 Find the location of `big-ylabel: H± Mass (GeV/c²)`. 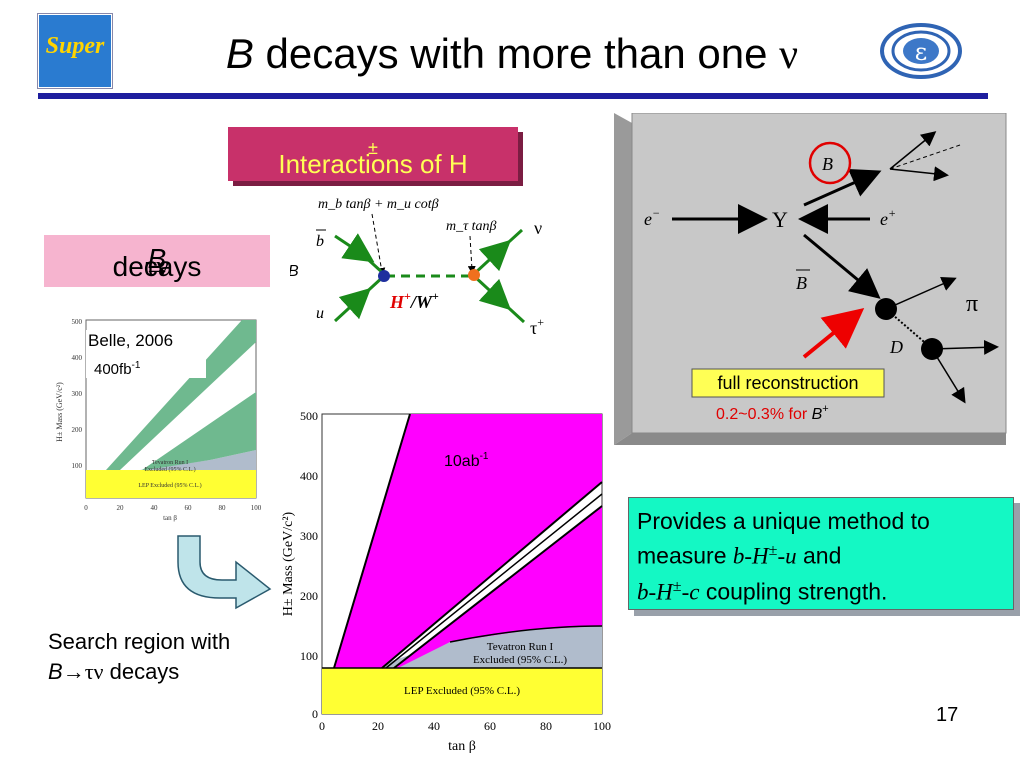

big-ylabel: H± Mass (GeV/c²) is located at coordinates (288, 563).